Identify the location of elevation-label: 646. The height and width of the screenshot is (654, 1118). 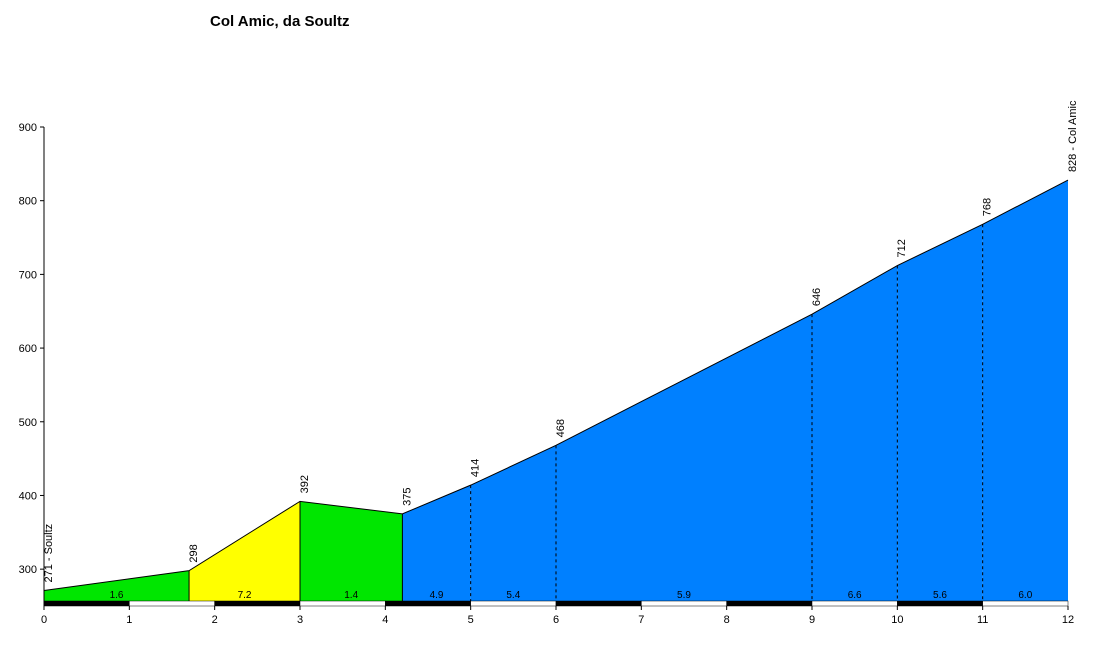
(817, 297).